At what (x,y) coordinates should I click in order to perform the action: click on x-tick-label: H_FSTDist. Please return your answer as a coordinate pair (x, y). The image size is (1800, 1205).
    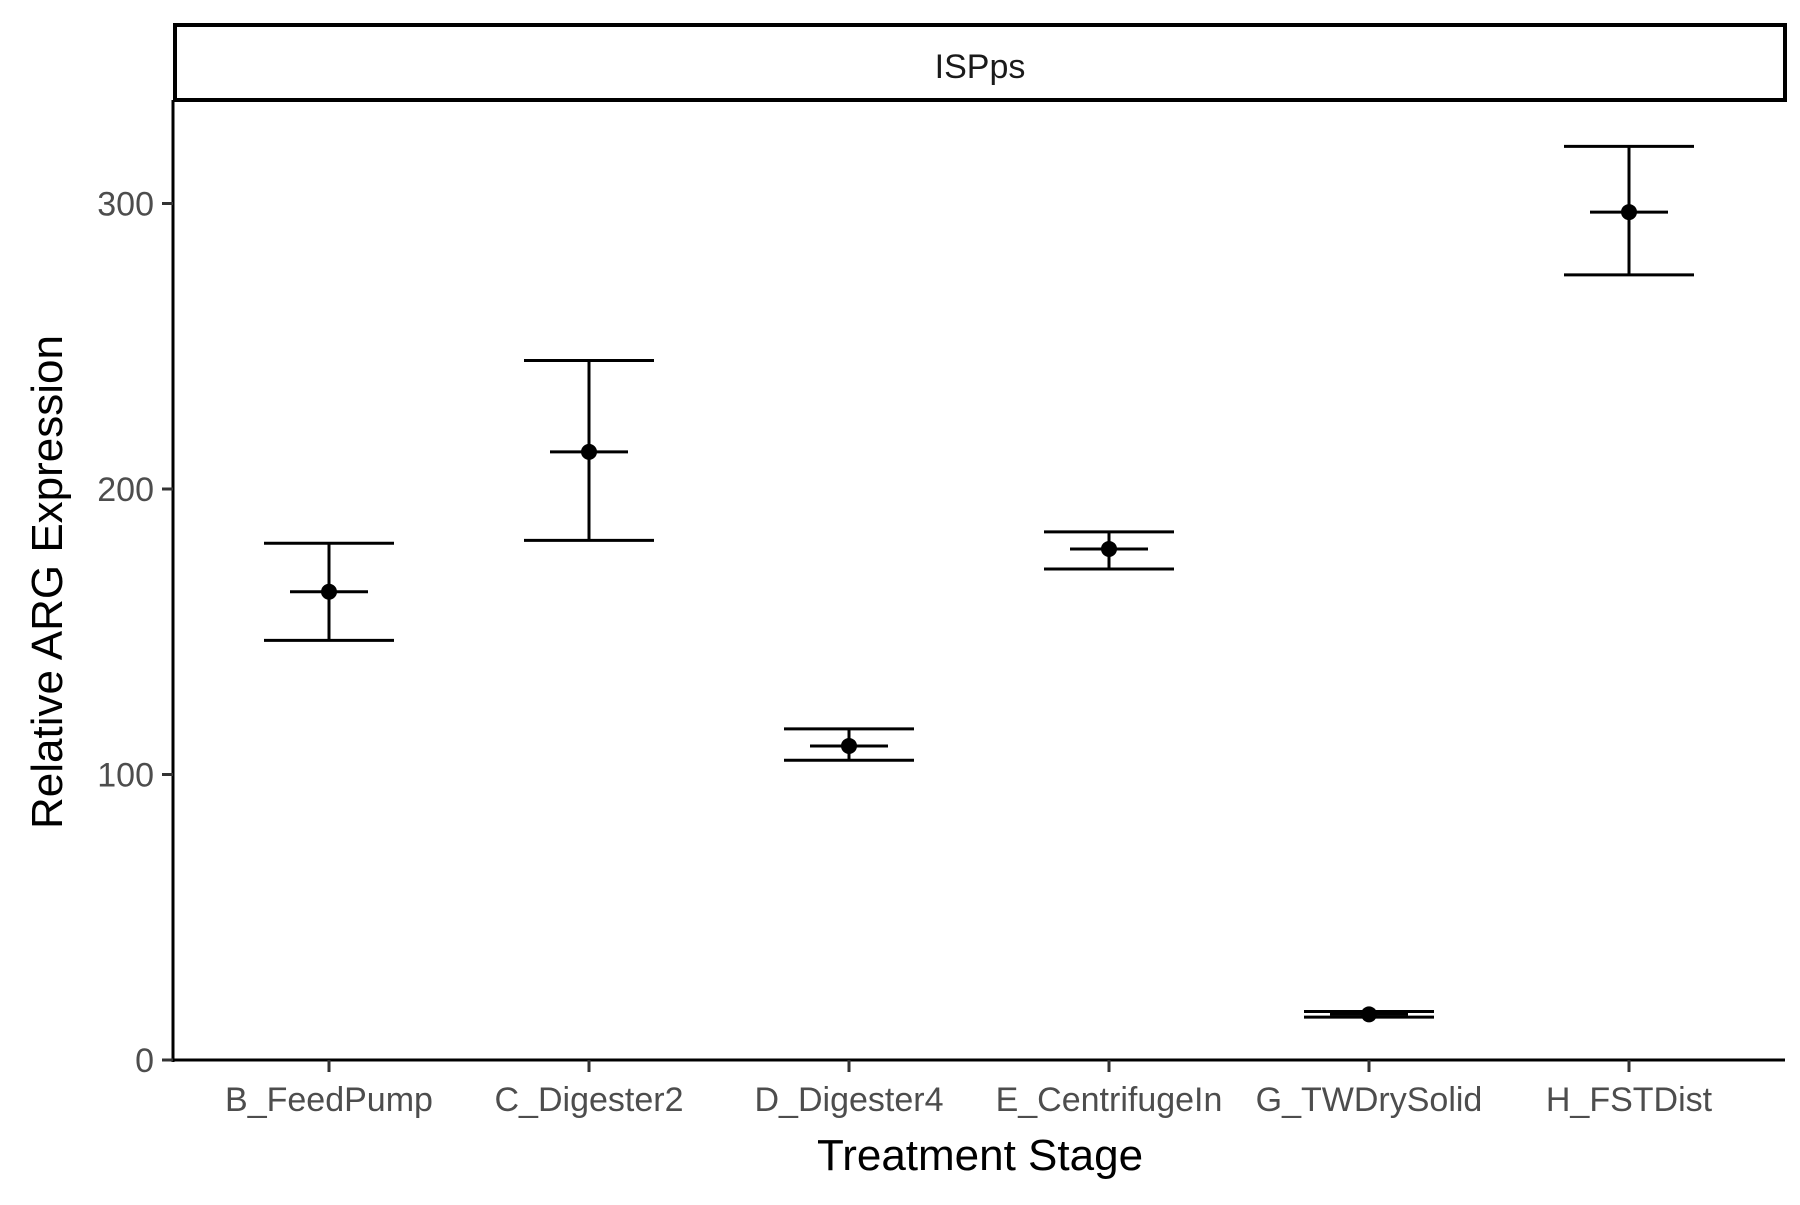
    Looking at the image, I should click on (1629, 1100).